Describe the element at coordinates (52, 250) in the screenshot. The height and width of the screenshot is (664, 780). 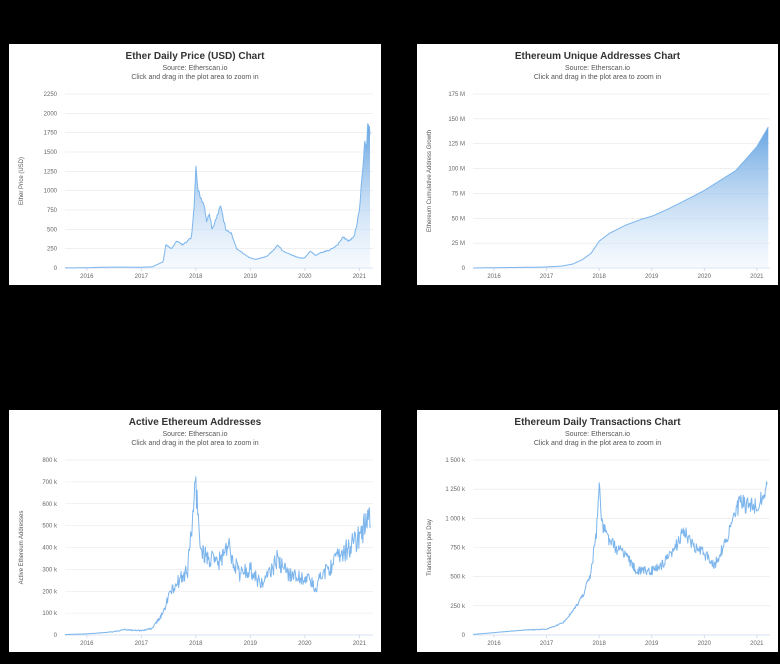
I see `y-tick-label: 250` at that location.